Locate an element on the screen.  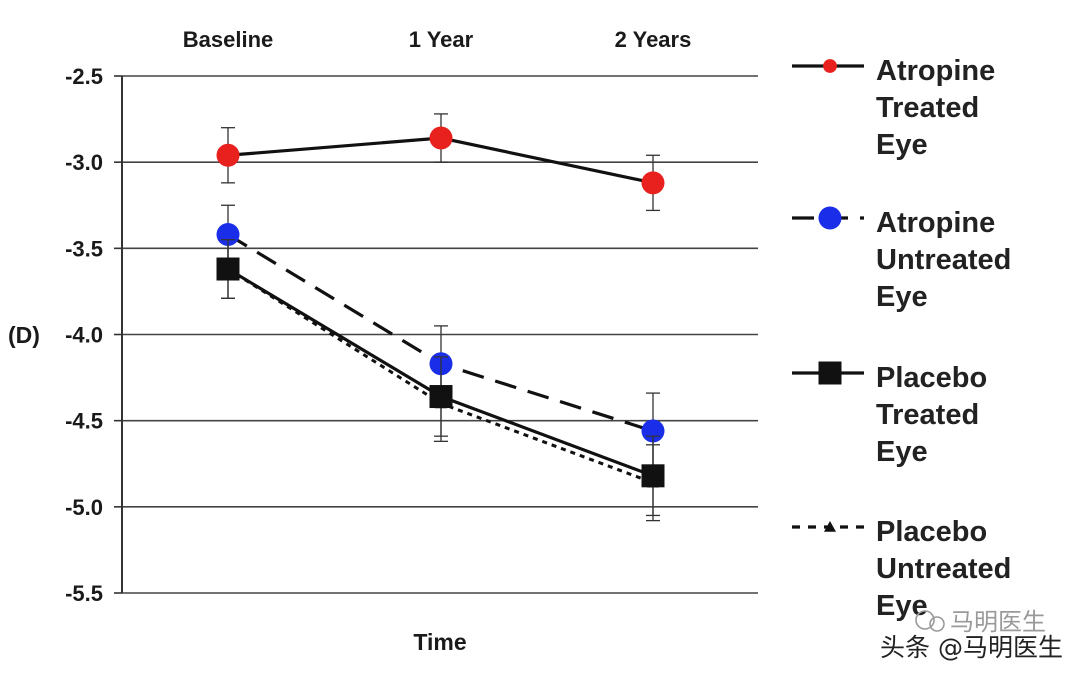
x-tick-label: 2 Years is located at coordinates (653, 39).